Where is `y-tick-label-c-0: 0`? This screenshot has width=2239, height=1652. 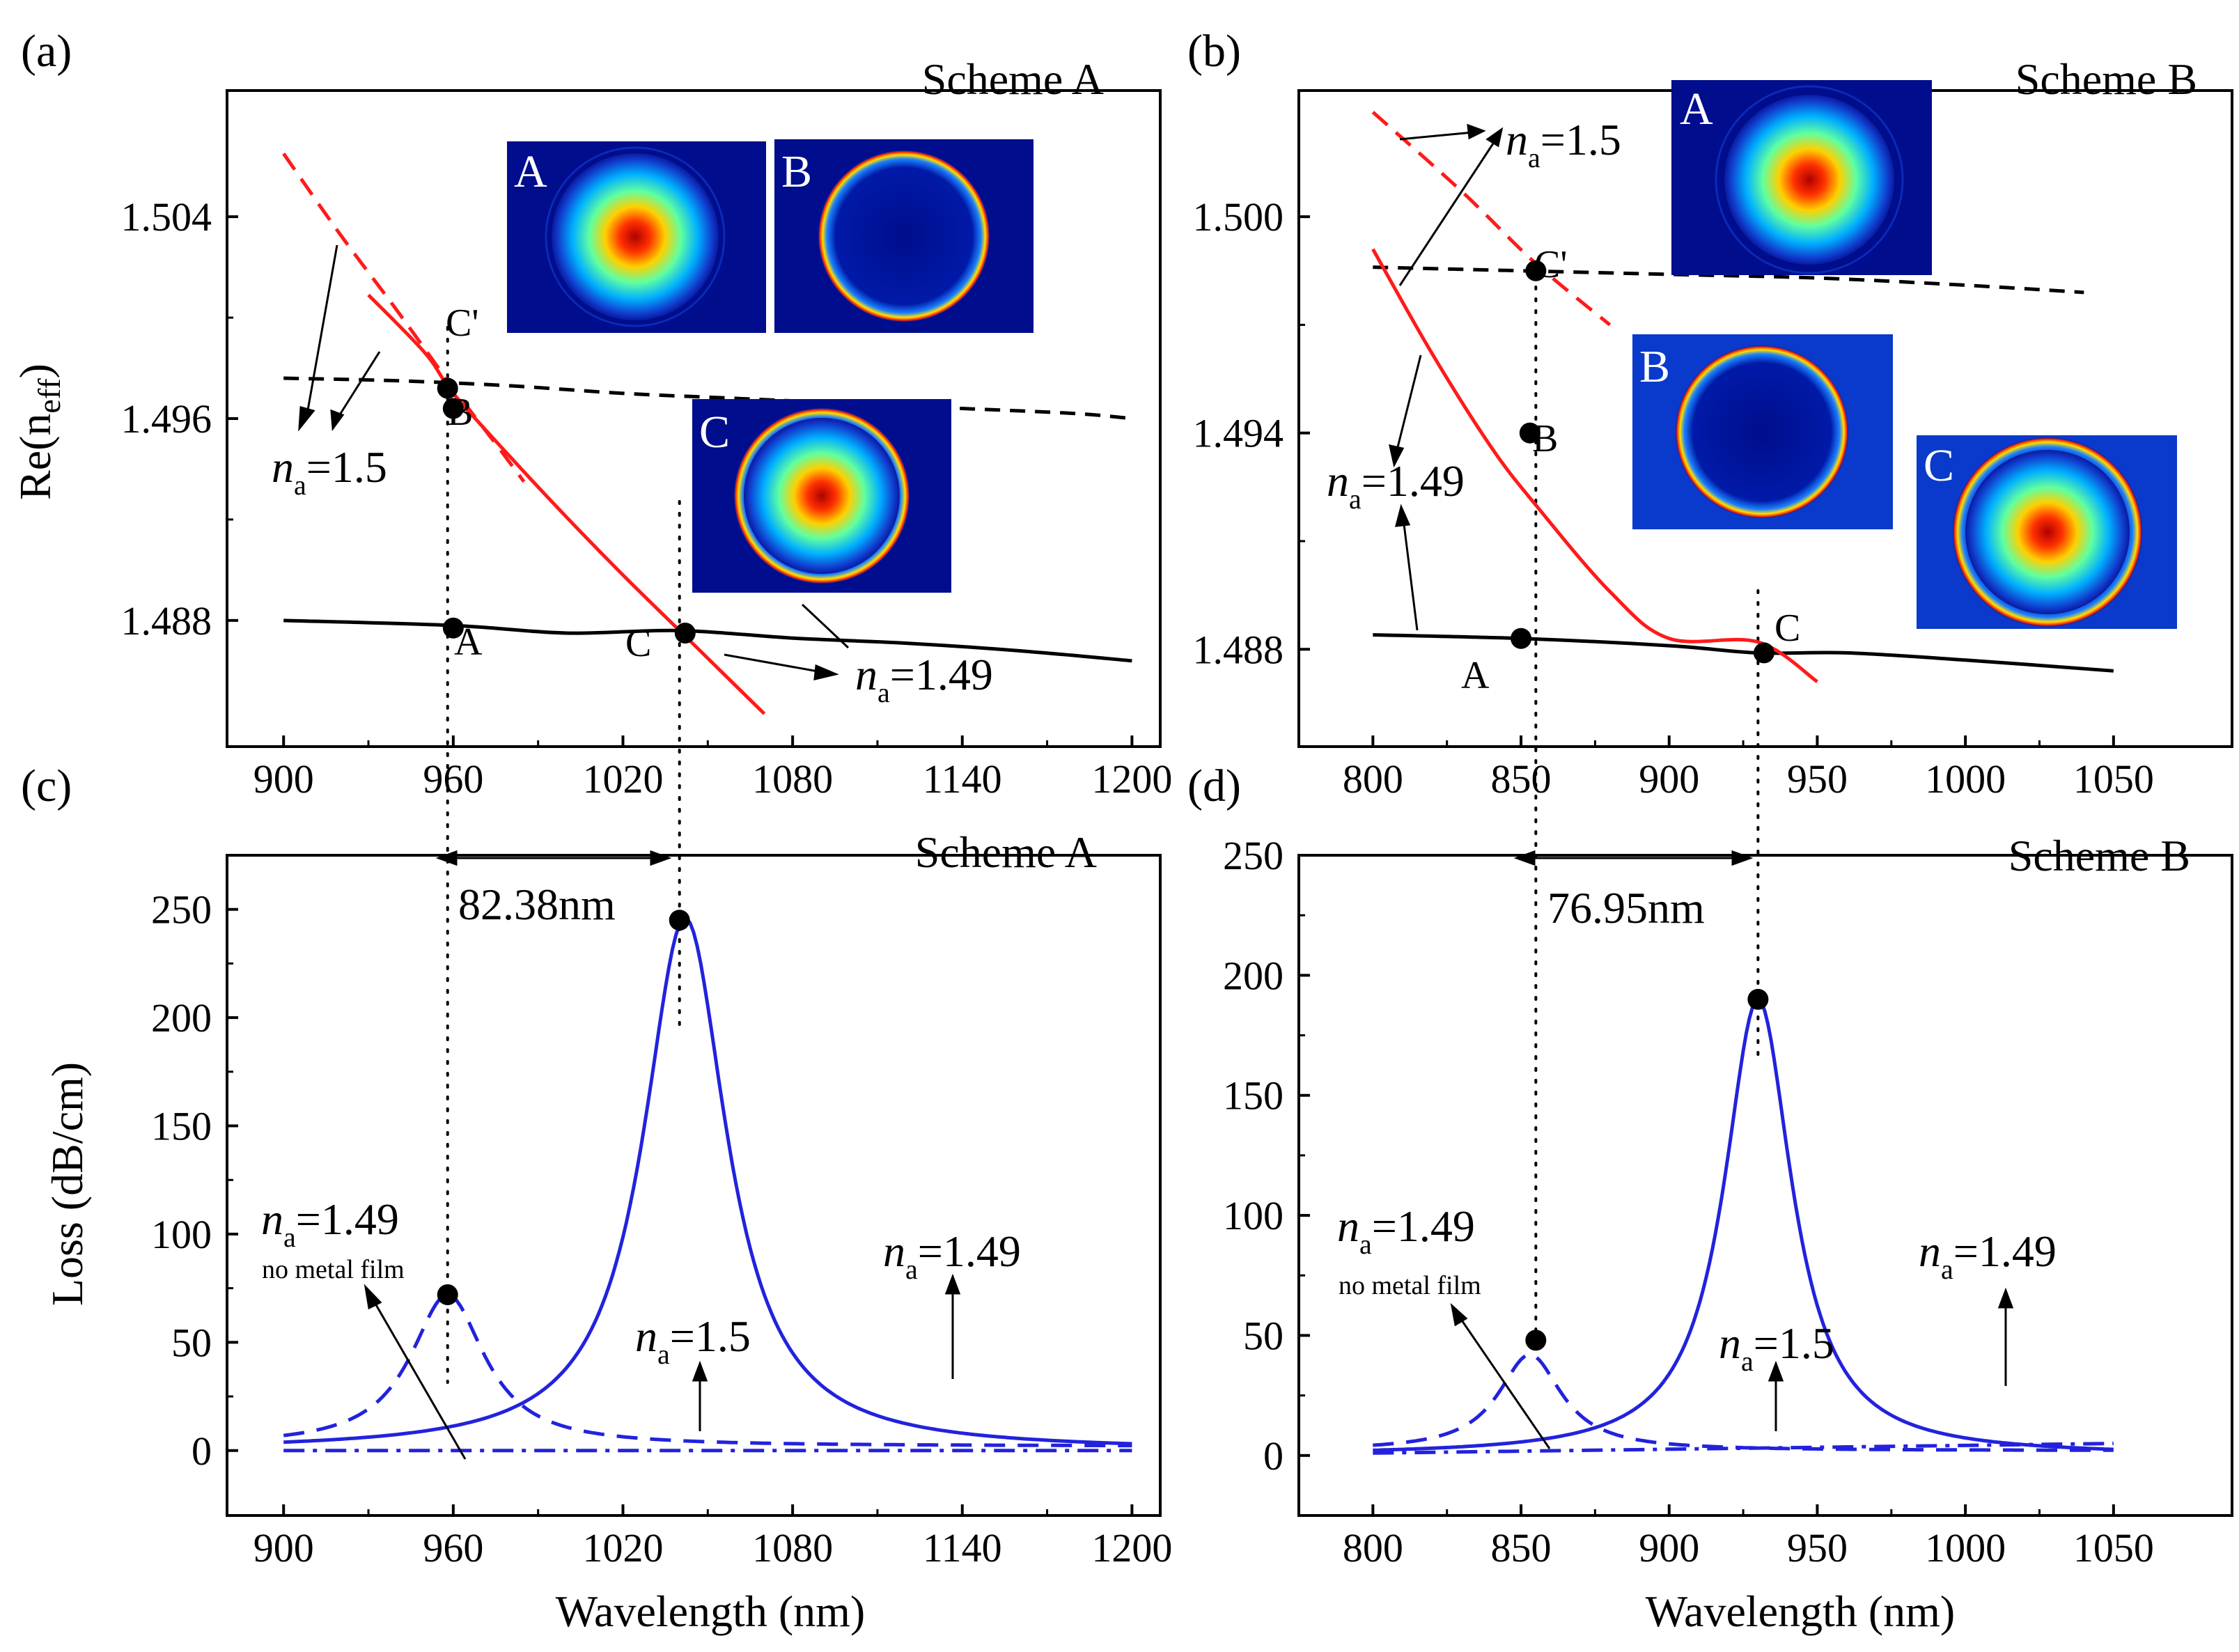 y-tick-label-c-0: 0 is located at coordinates (202, 1451).